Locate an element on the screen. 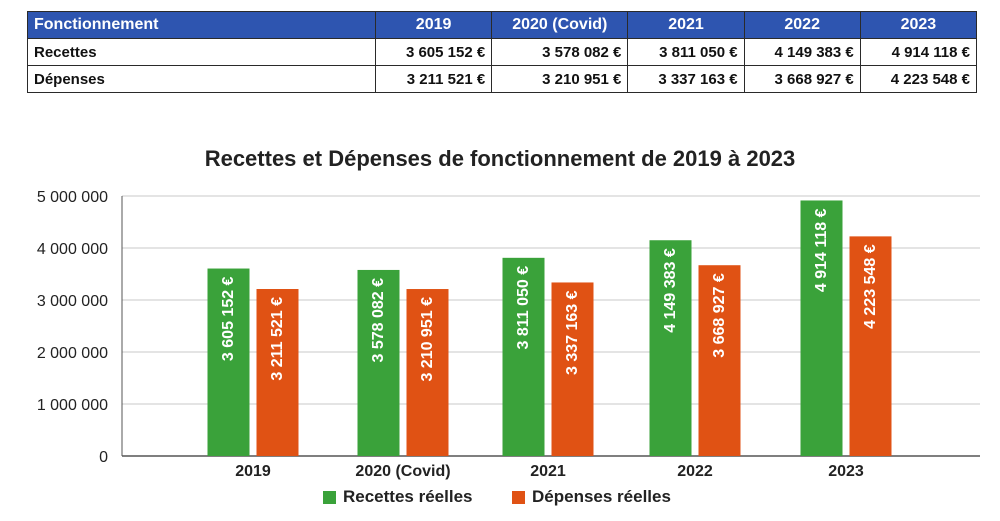  bar-data-label: 4 914 118 € is located at coordinates (821, 250).